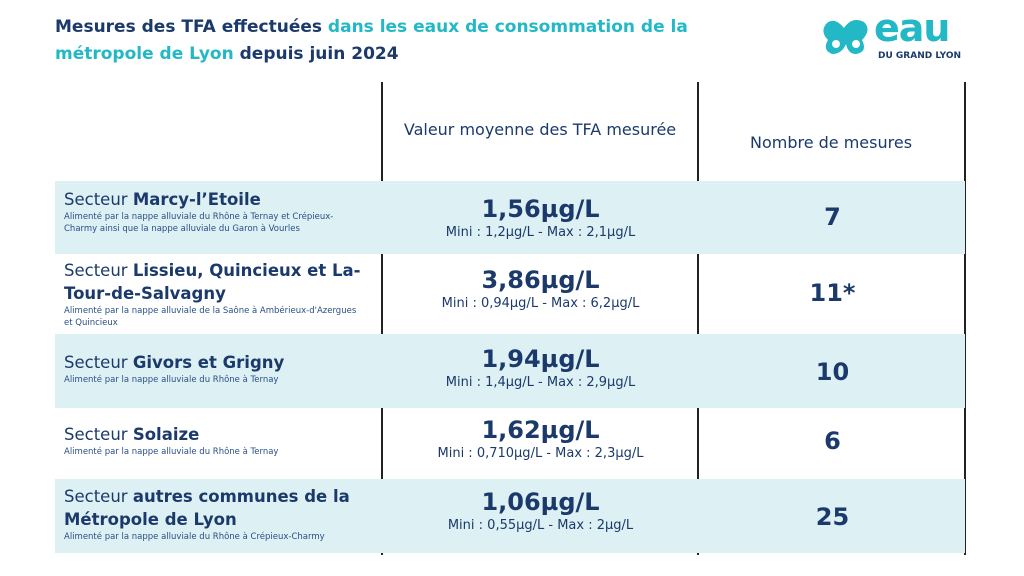 The image size is (1024, 576). I want to click on sector-name: autres communes de la Métropole de Lyon, so click(207, 508).